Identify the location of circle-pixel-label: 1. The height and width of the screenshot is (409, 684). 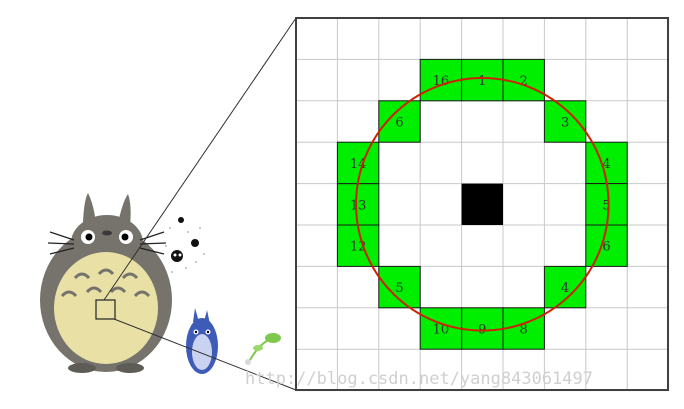
(482, 81).